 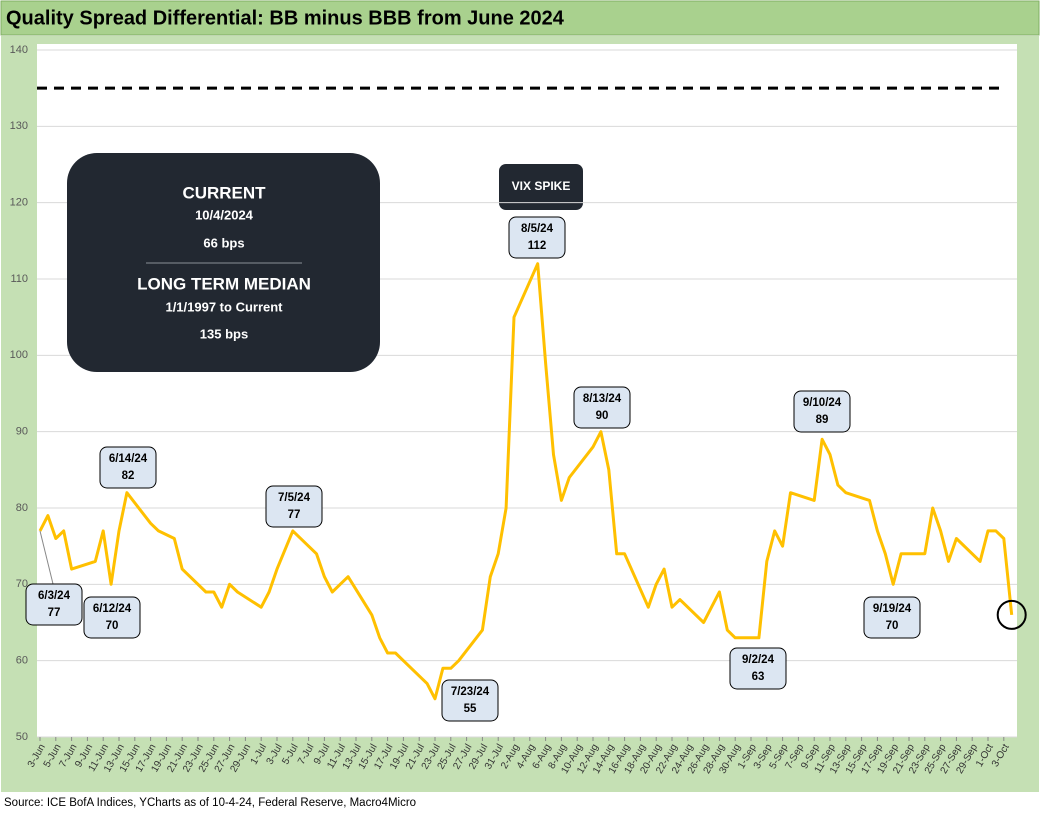 What do you see at coordinates (128, 459) in the screenshot?
I see `callout-date: 6/14/24` at bounding box center [128, 459].